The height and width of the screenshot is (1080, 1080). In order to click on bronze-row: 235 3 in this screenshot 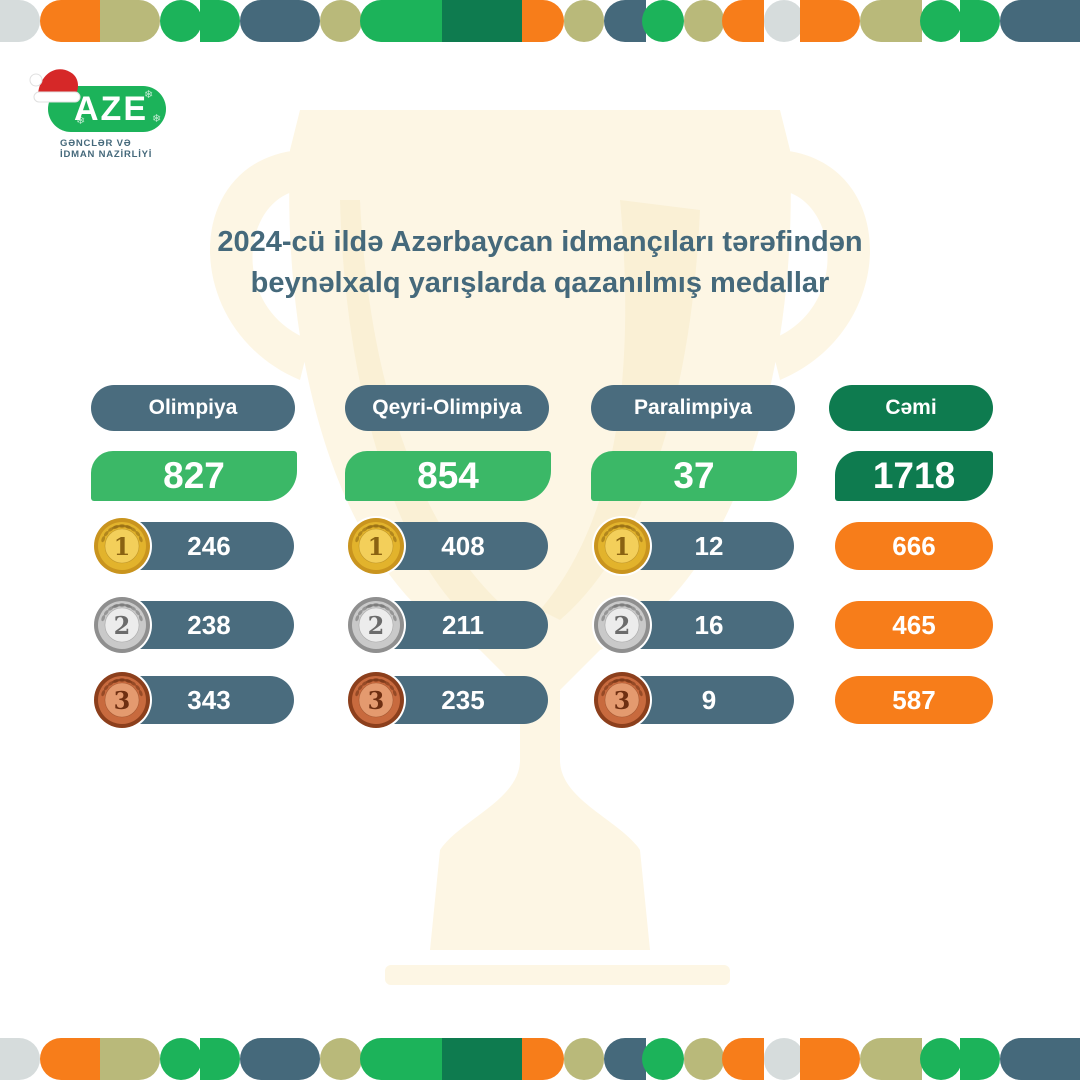, I will do `click(448, 700)`.